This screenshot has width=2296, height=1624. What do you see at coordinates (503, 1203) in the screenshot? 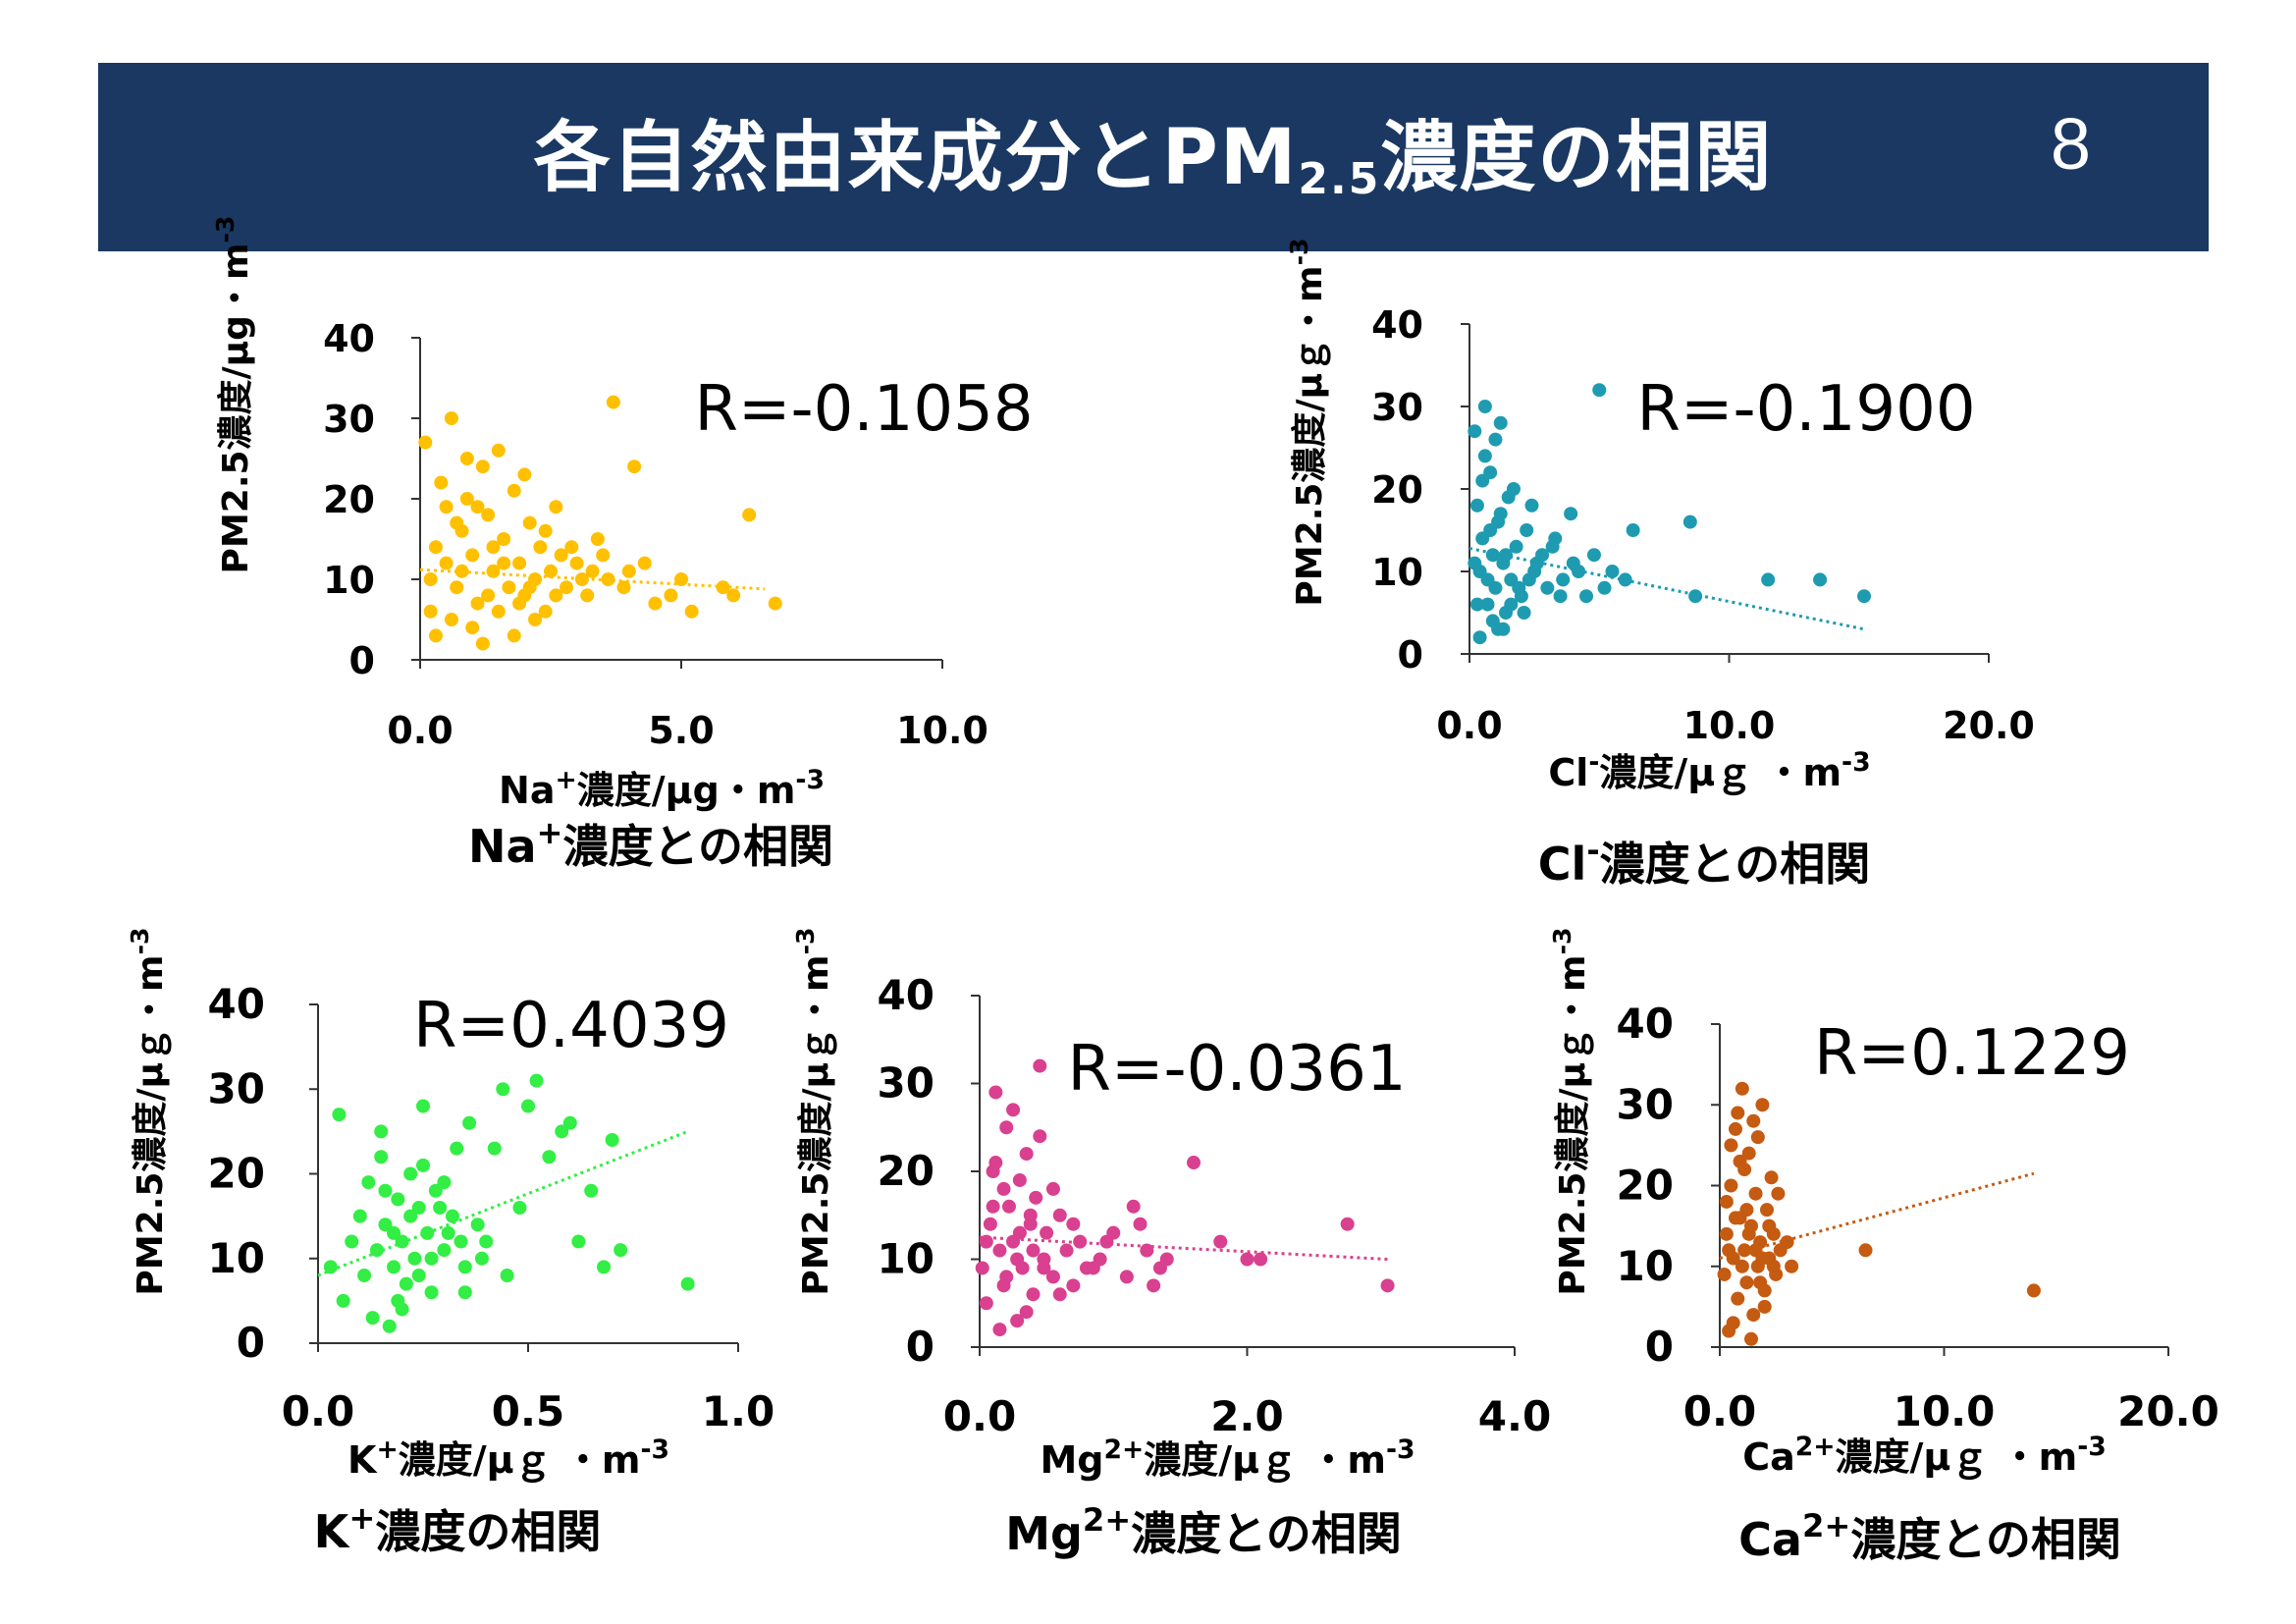
I see `trendline` at bounding box center [503, 1203].